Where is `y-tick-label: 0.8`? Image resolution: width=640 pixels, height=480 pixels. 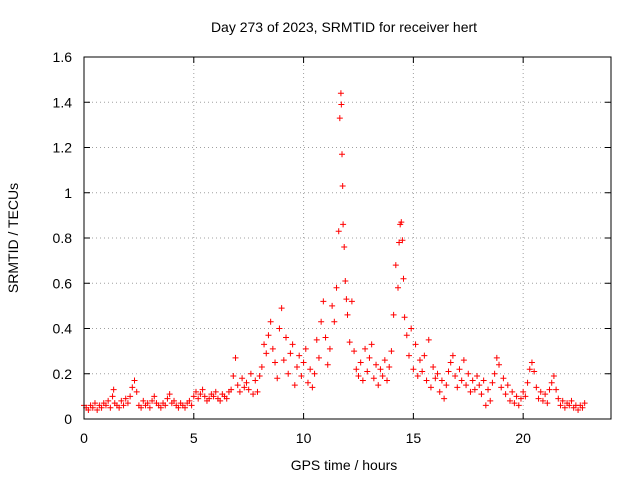
y-tick-label: 0.8 is located at coordinates (63, 238).